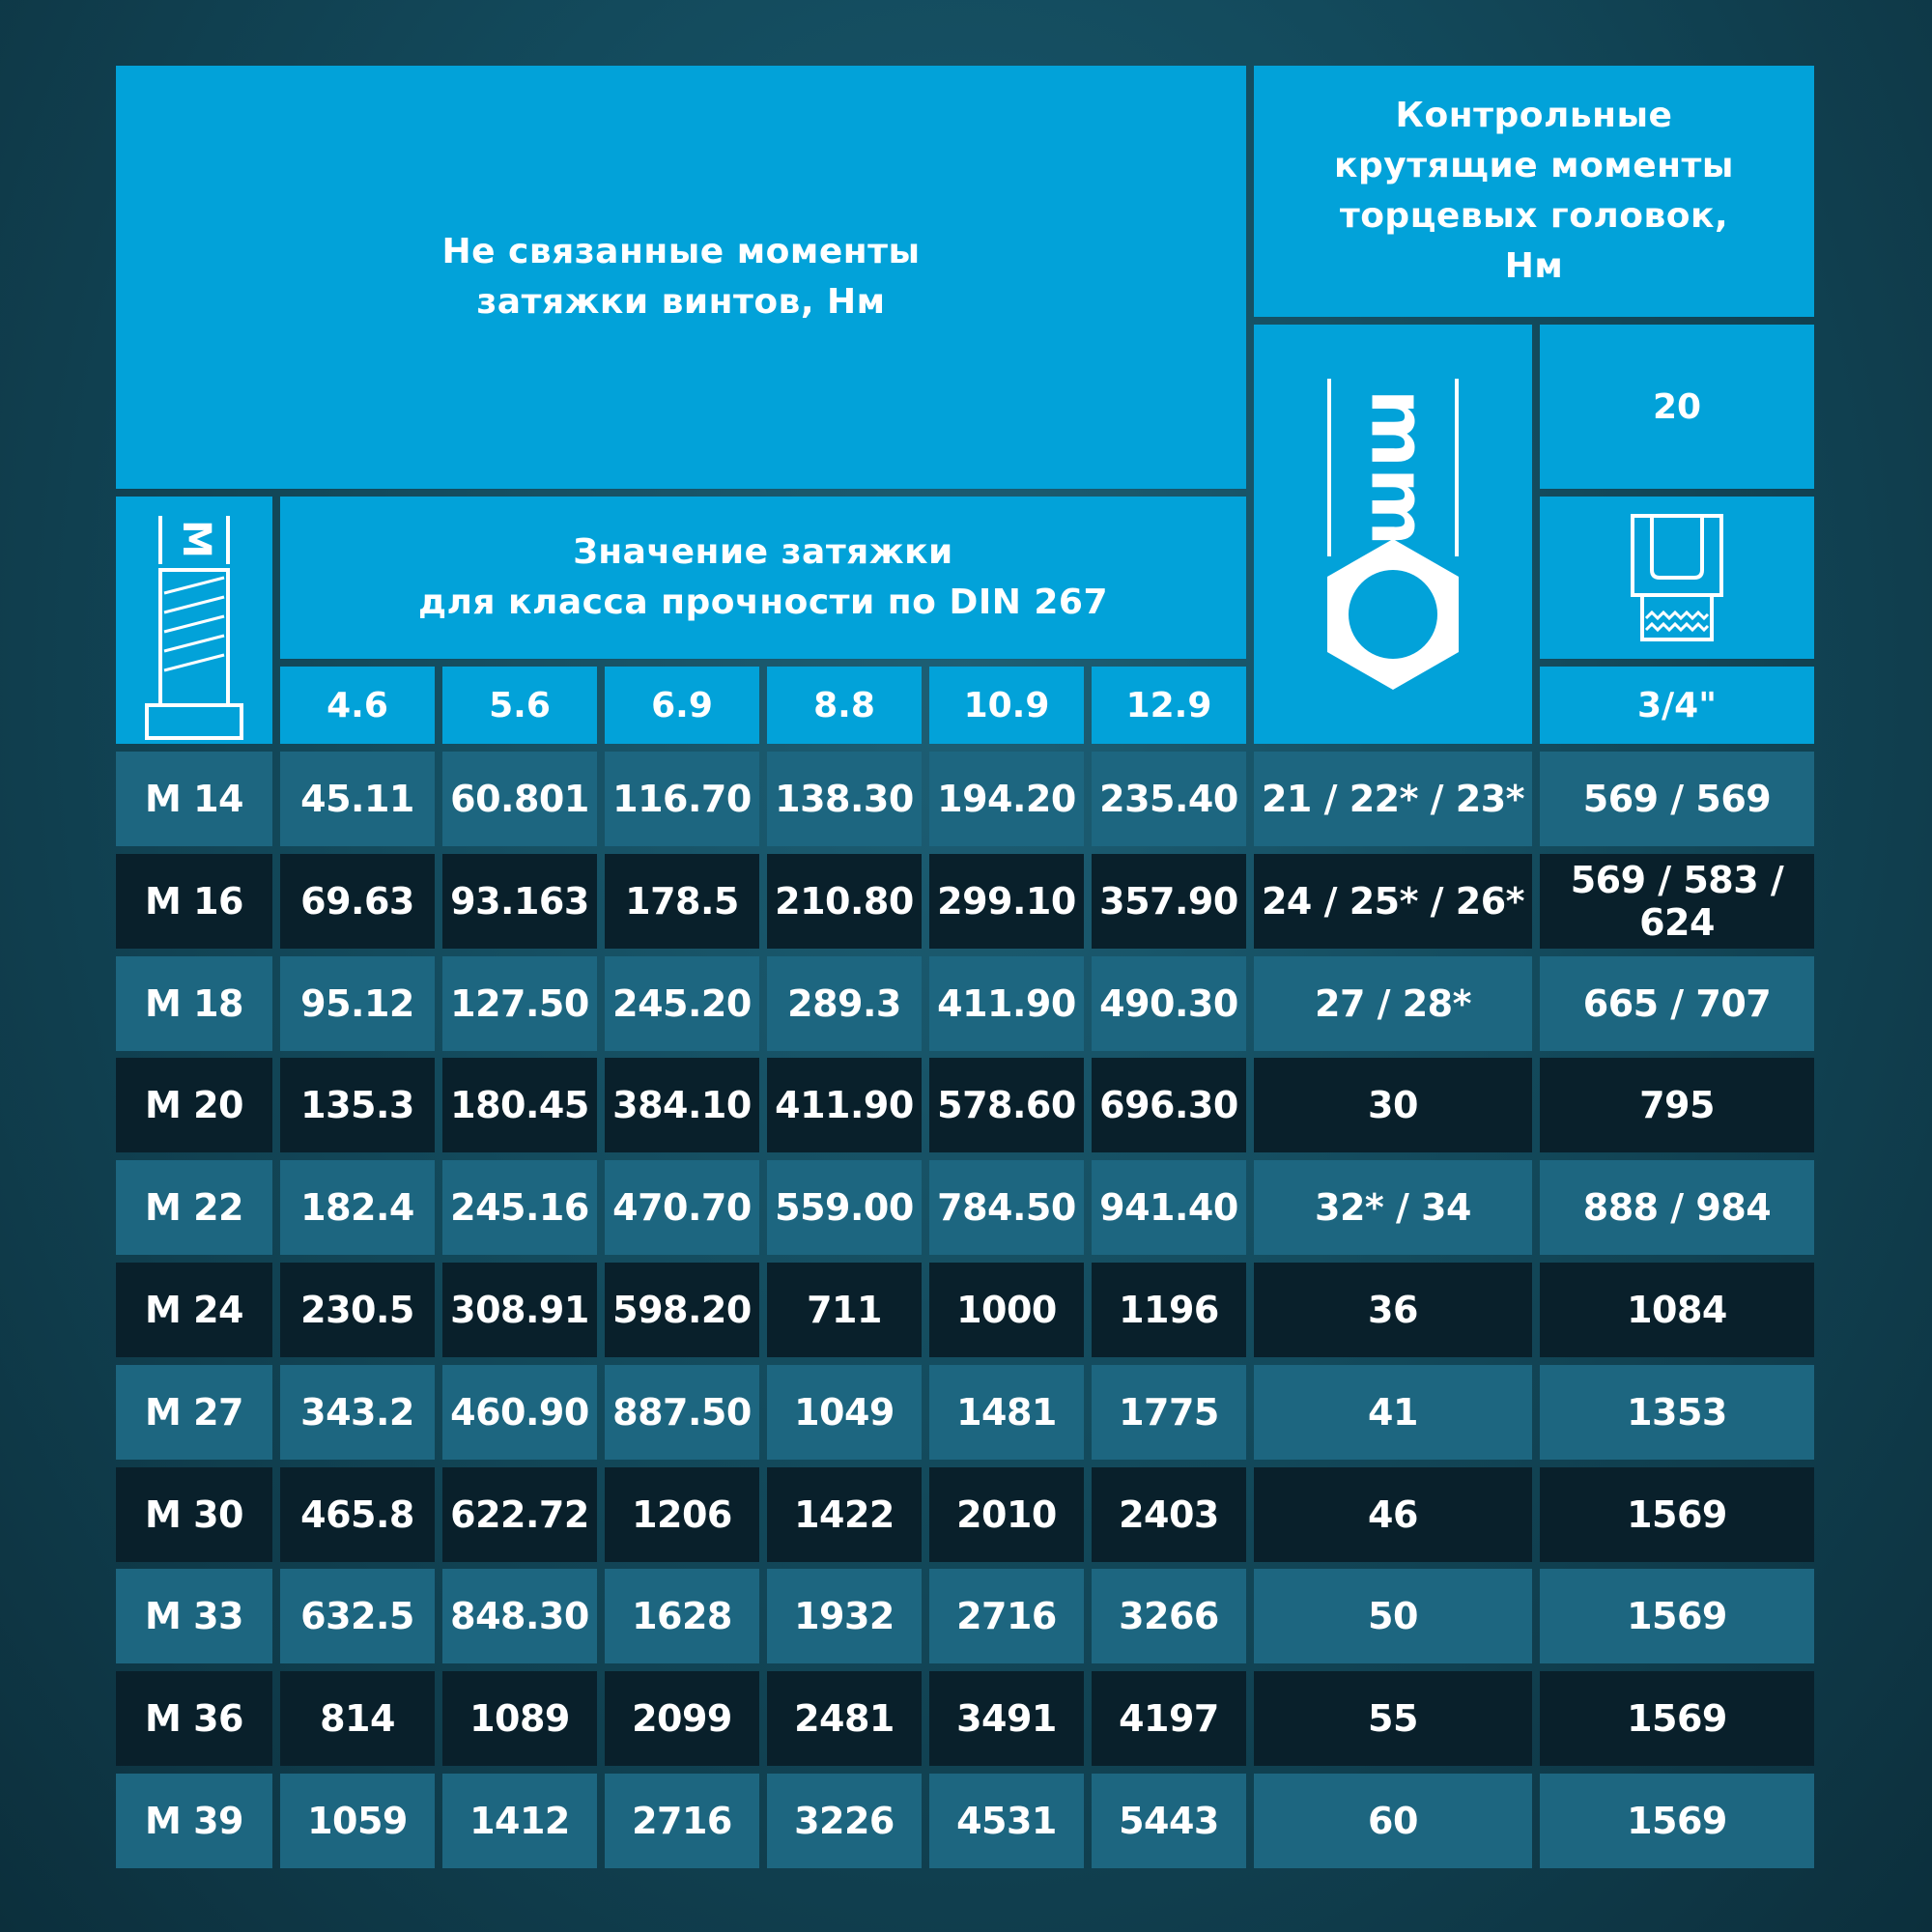 The width and height of the screenshot is (1932, 1932). I want to click on bolt-size: M 24, so click(194, 1310).